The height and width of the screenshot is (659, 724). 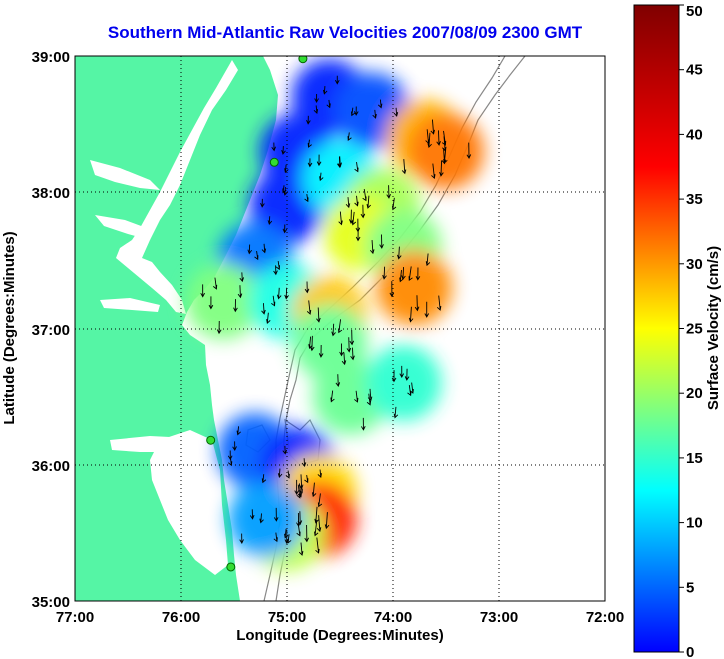 What do you see at coordinates (656, 328) in the screenshot?
I see `colorbar-gradient` at bounding box center [656, 328].